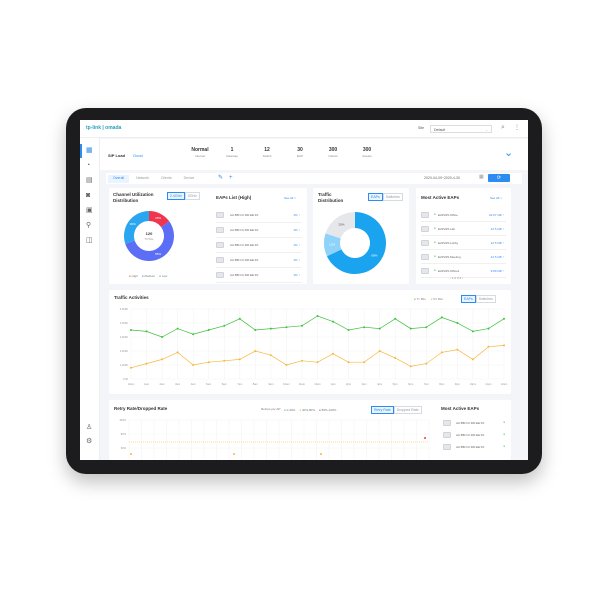  Describe the element at coordinates (290, 198) in the screenshot. I see `eaps-see-all-link: See All >` at that location.